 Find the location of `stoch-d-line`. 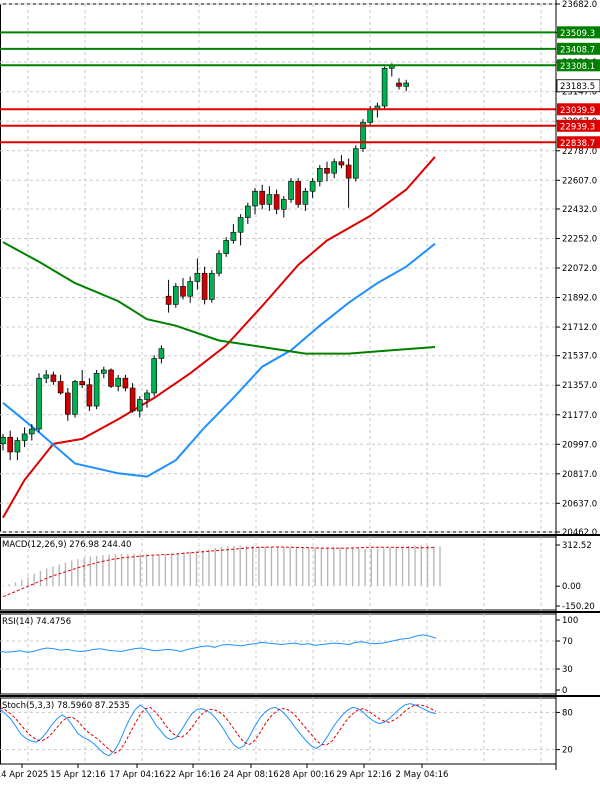

stoch-d-line is located at coordinates (218, 729).